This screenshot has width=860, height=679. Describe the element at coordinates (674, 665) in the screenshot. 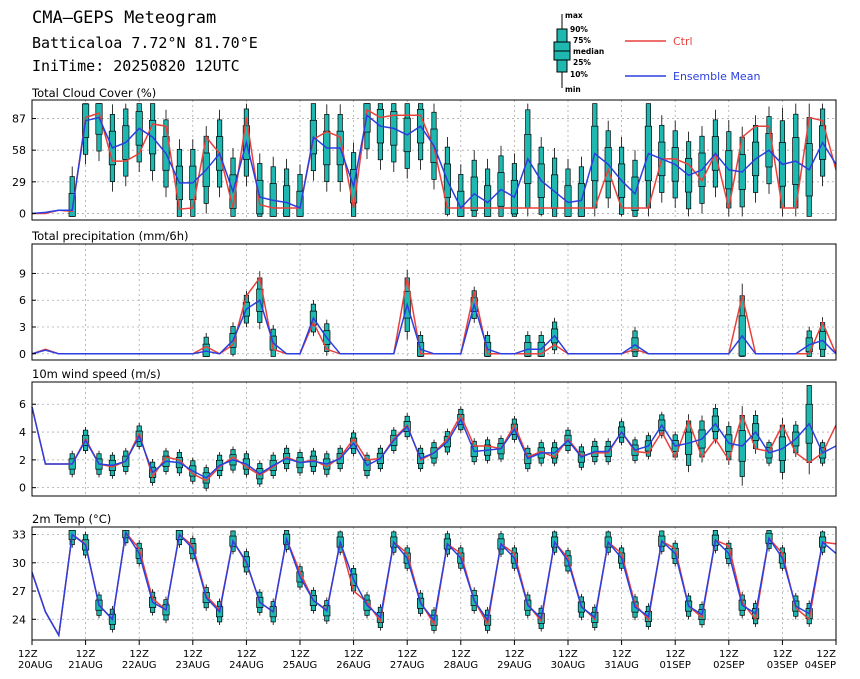

I see `x-tick-label-date: 01SEP` at that location.